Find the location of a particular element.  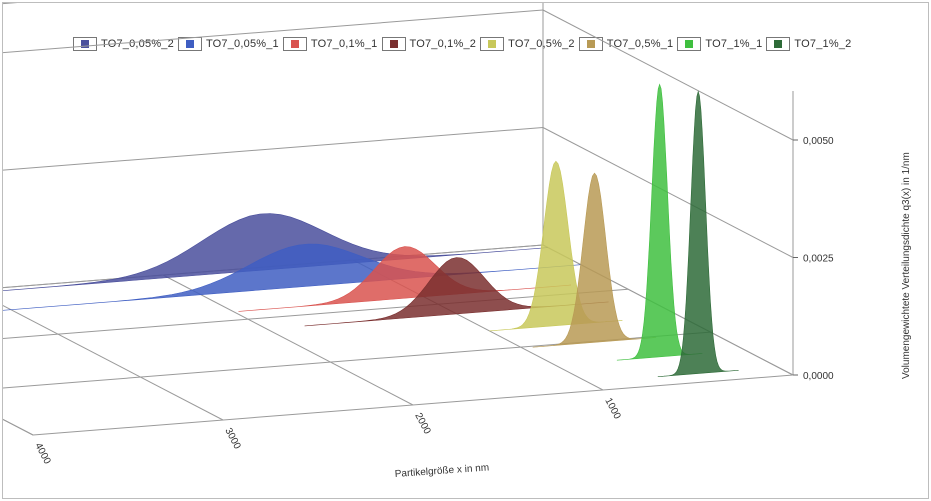

legend-item: TO7_0,1%_2 is located at coordinates (429, 44).